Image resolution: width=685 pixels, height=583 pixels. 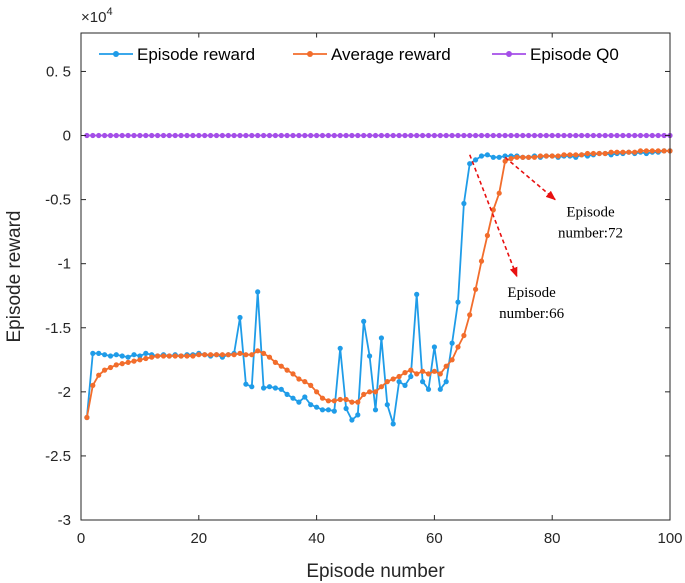 I want to click on legend-entry: Episode reward, so click(x=177, y=54).